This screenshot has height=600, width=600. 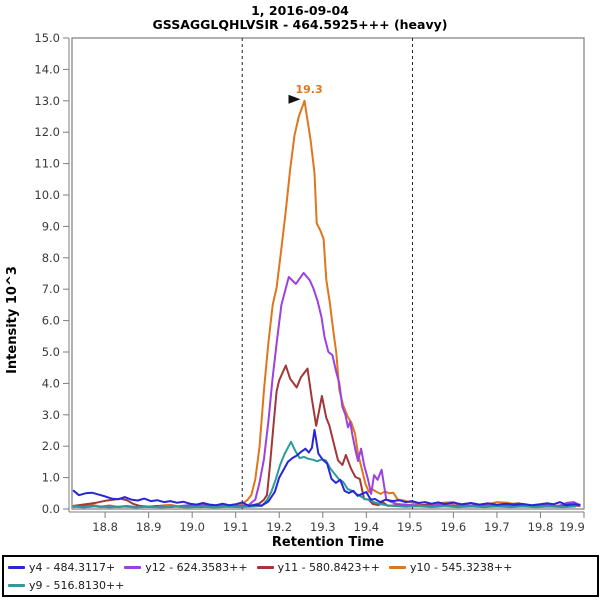 I want to click on legend-swatch-y11, so click(x=265, y=567).